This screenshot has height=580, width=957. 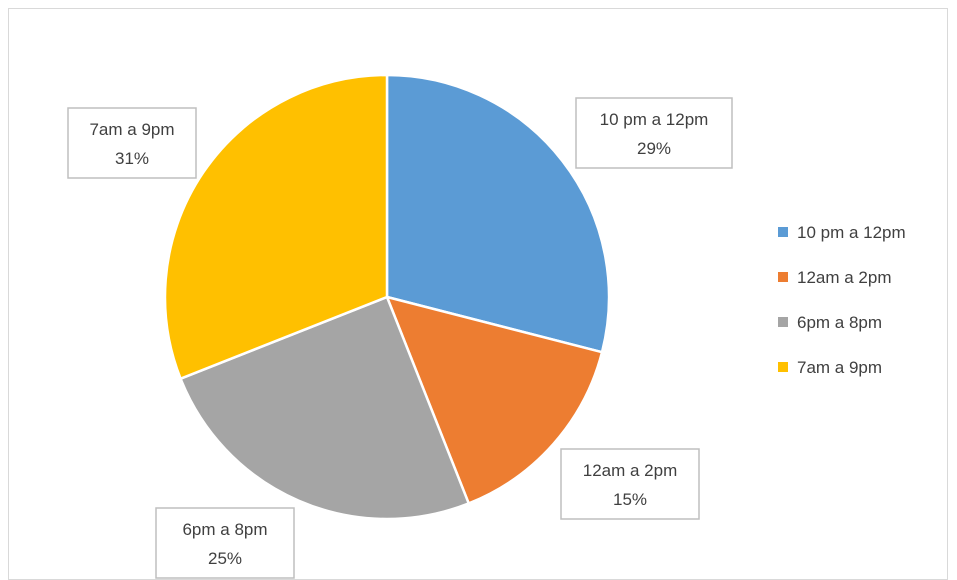 What do you see at coordinates (851, 232) in the screenshot?
I see `legend-label: 10 pm a 12pm` at bounding box center [851, 232].